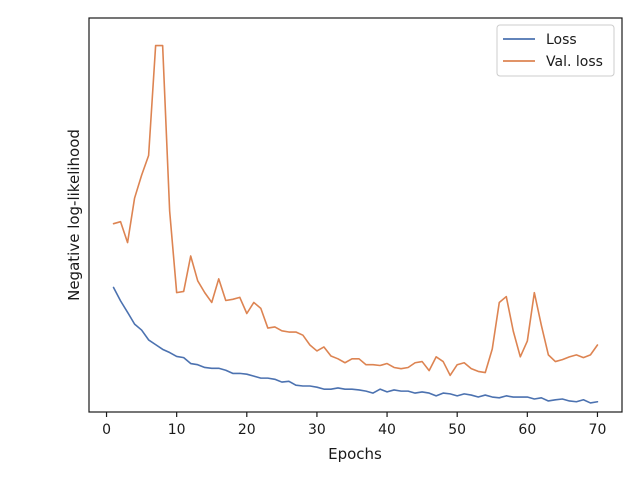  I want to click on x-tick-label: 30, so click(317, 430).